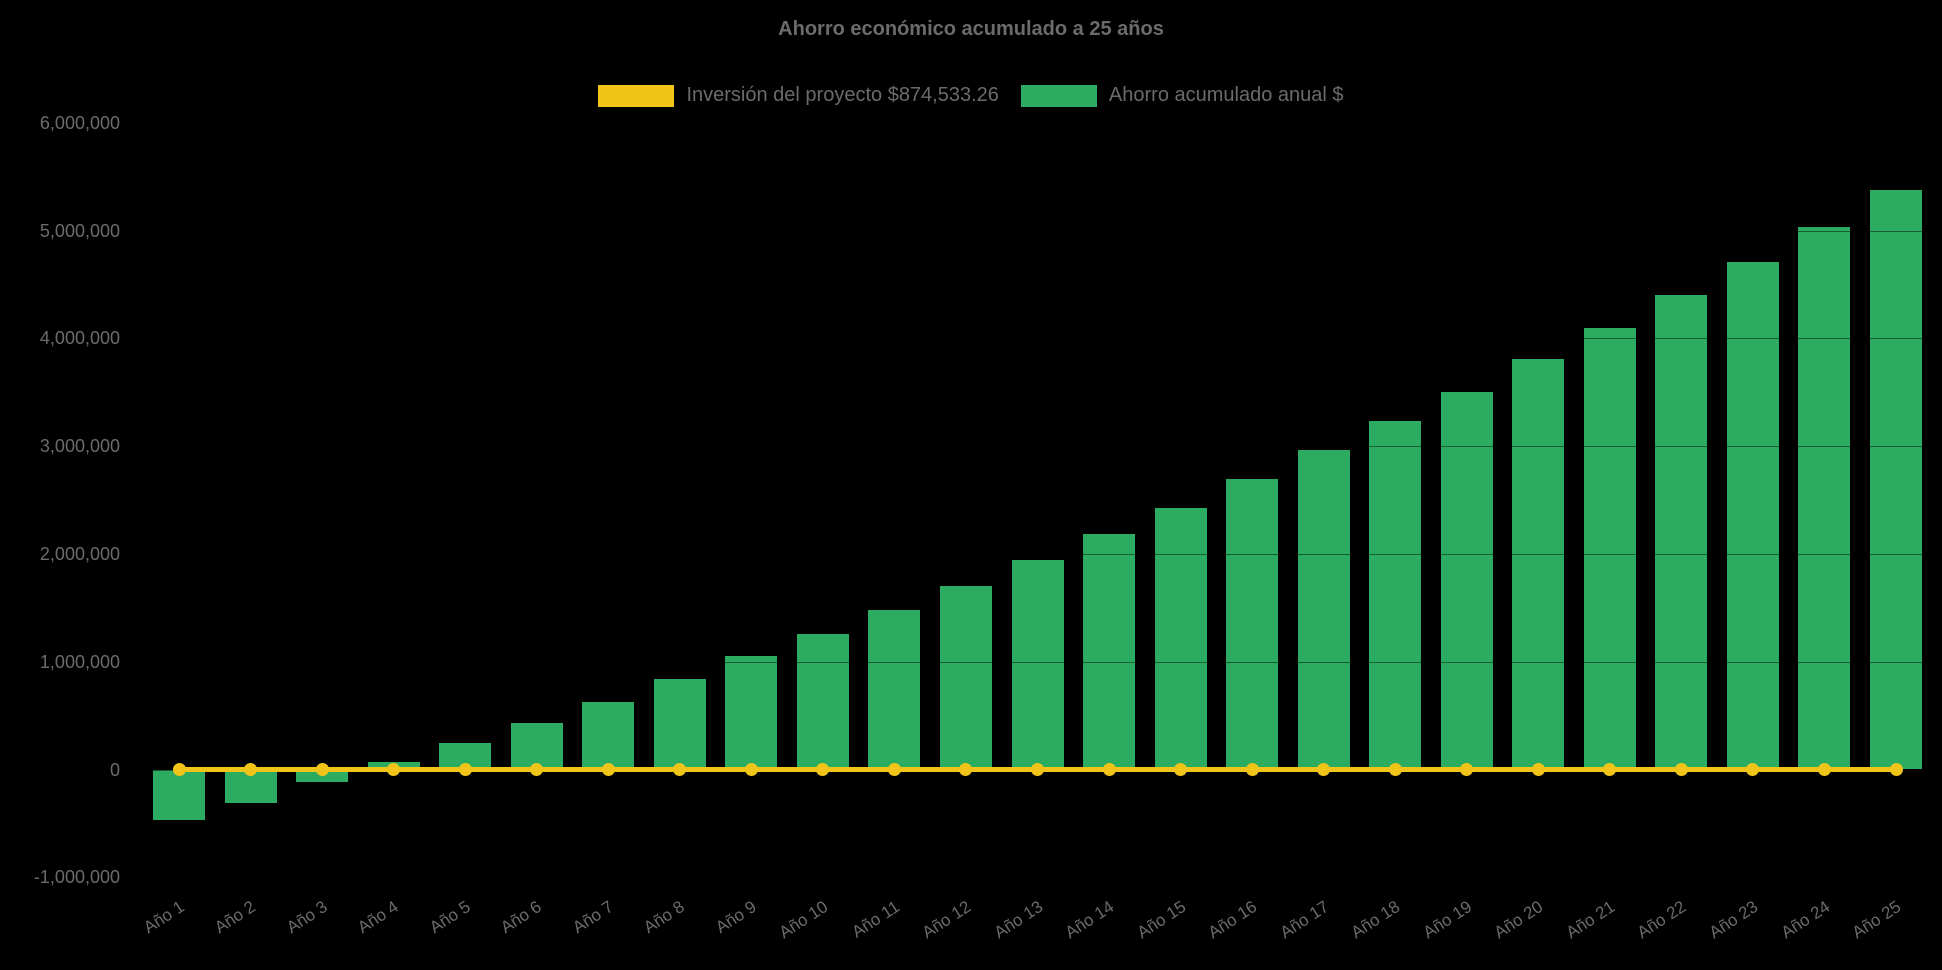  Describe the element at coordinates (842, 95) in the screenshot. I see `legend-label-investment: Inversión del proyecto $874,533.26` at that location.